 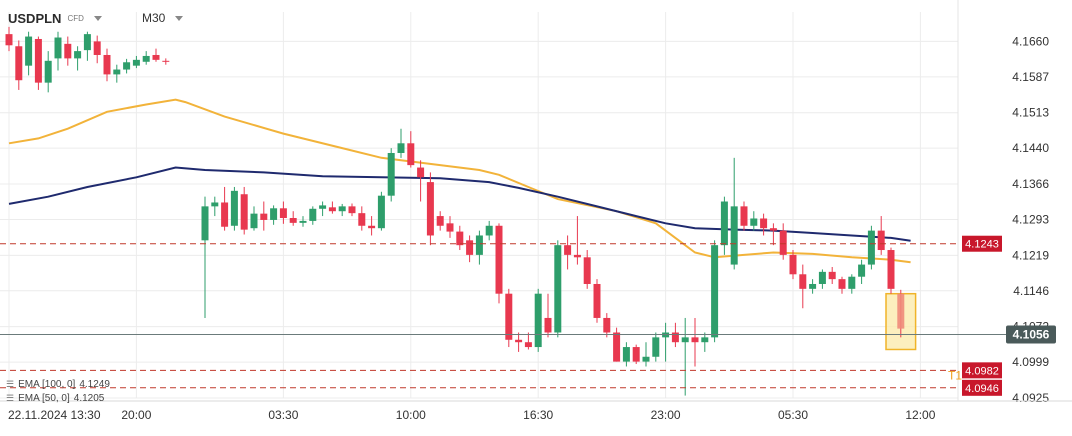 What do you see at coordinates (35, 18) in the screenshot?
I see `symbol-label: USDPLN` at bounding box center [35, 18].